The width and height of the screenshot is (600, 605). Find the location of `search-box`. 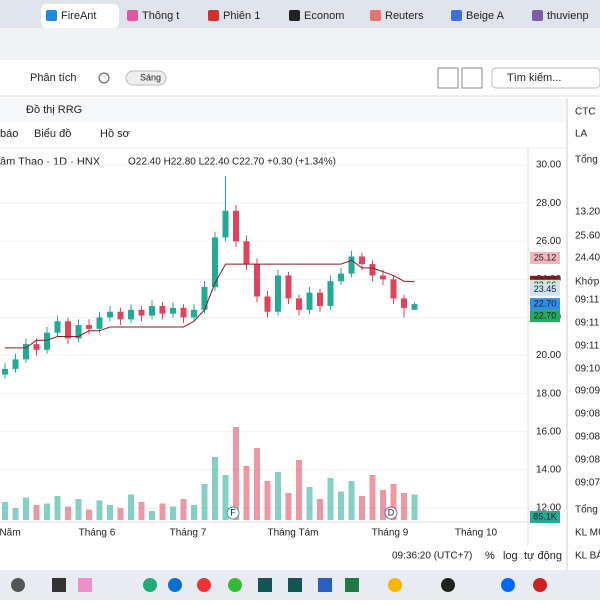

search-box is located at coordinates (545, 78).